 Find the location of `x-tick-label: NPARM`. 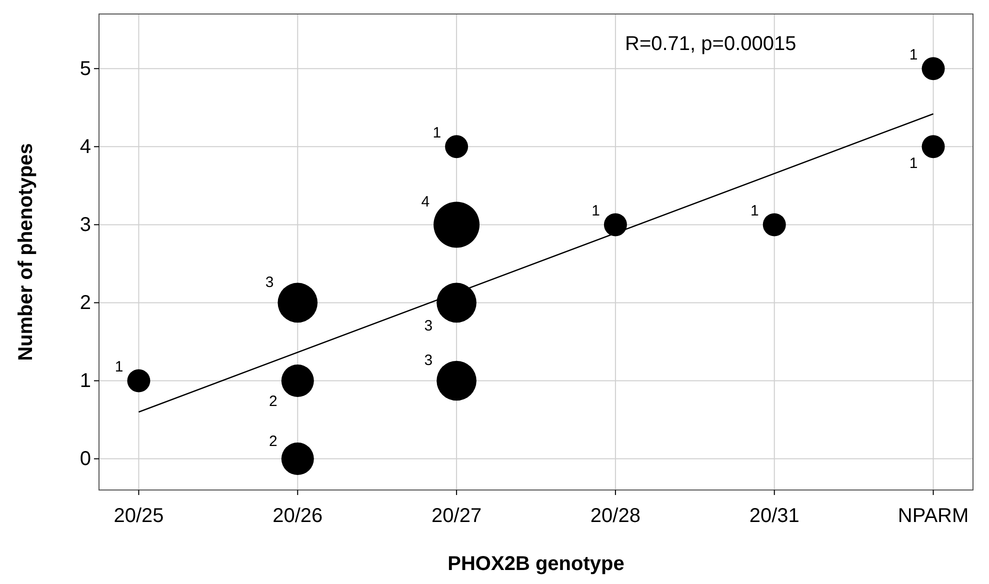

x-tick-label: NPARM is located at coordinates (933, 516).